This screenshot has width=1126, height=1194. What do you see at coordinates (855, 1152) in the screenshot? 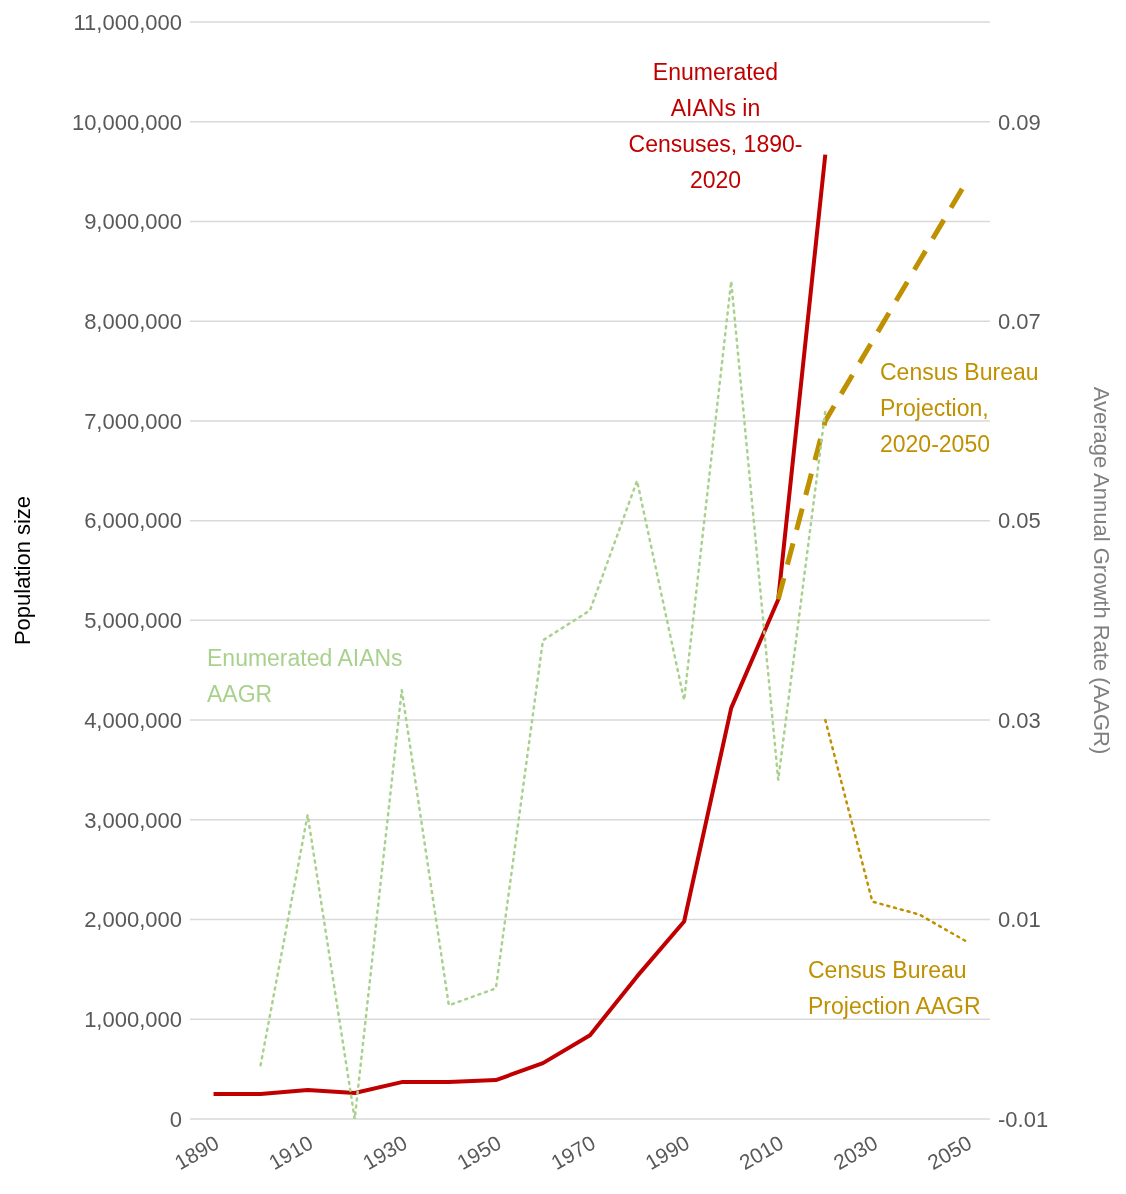
I see `x-tick-label: 2030` at bounding box center [855, 1152].